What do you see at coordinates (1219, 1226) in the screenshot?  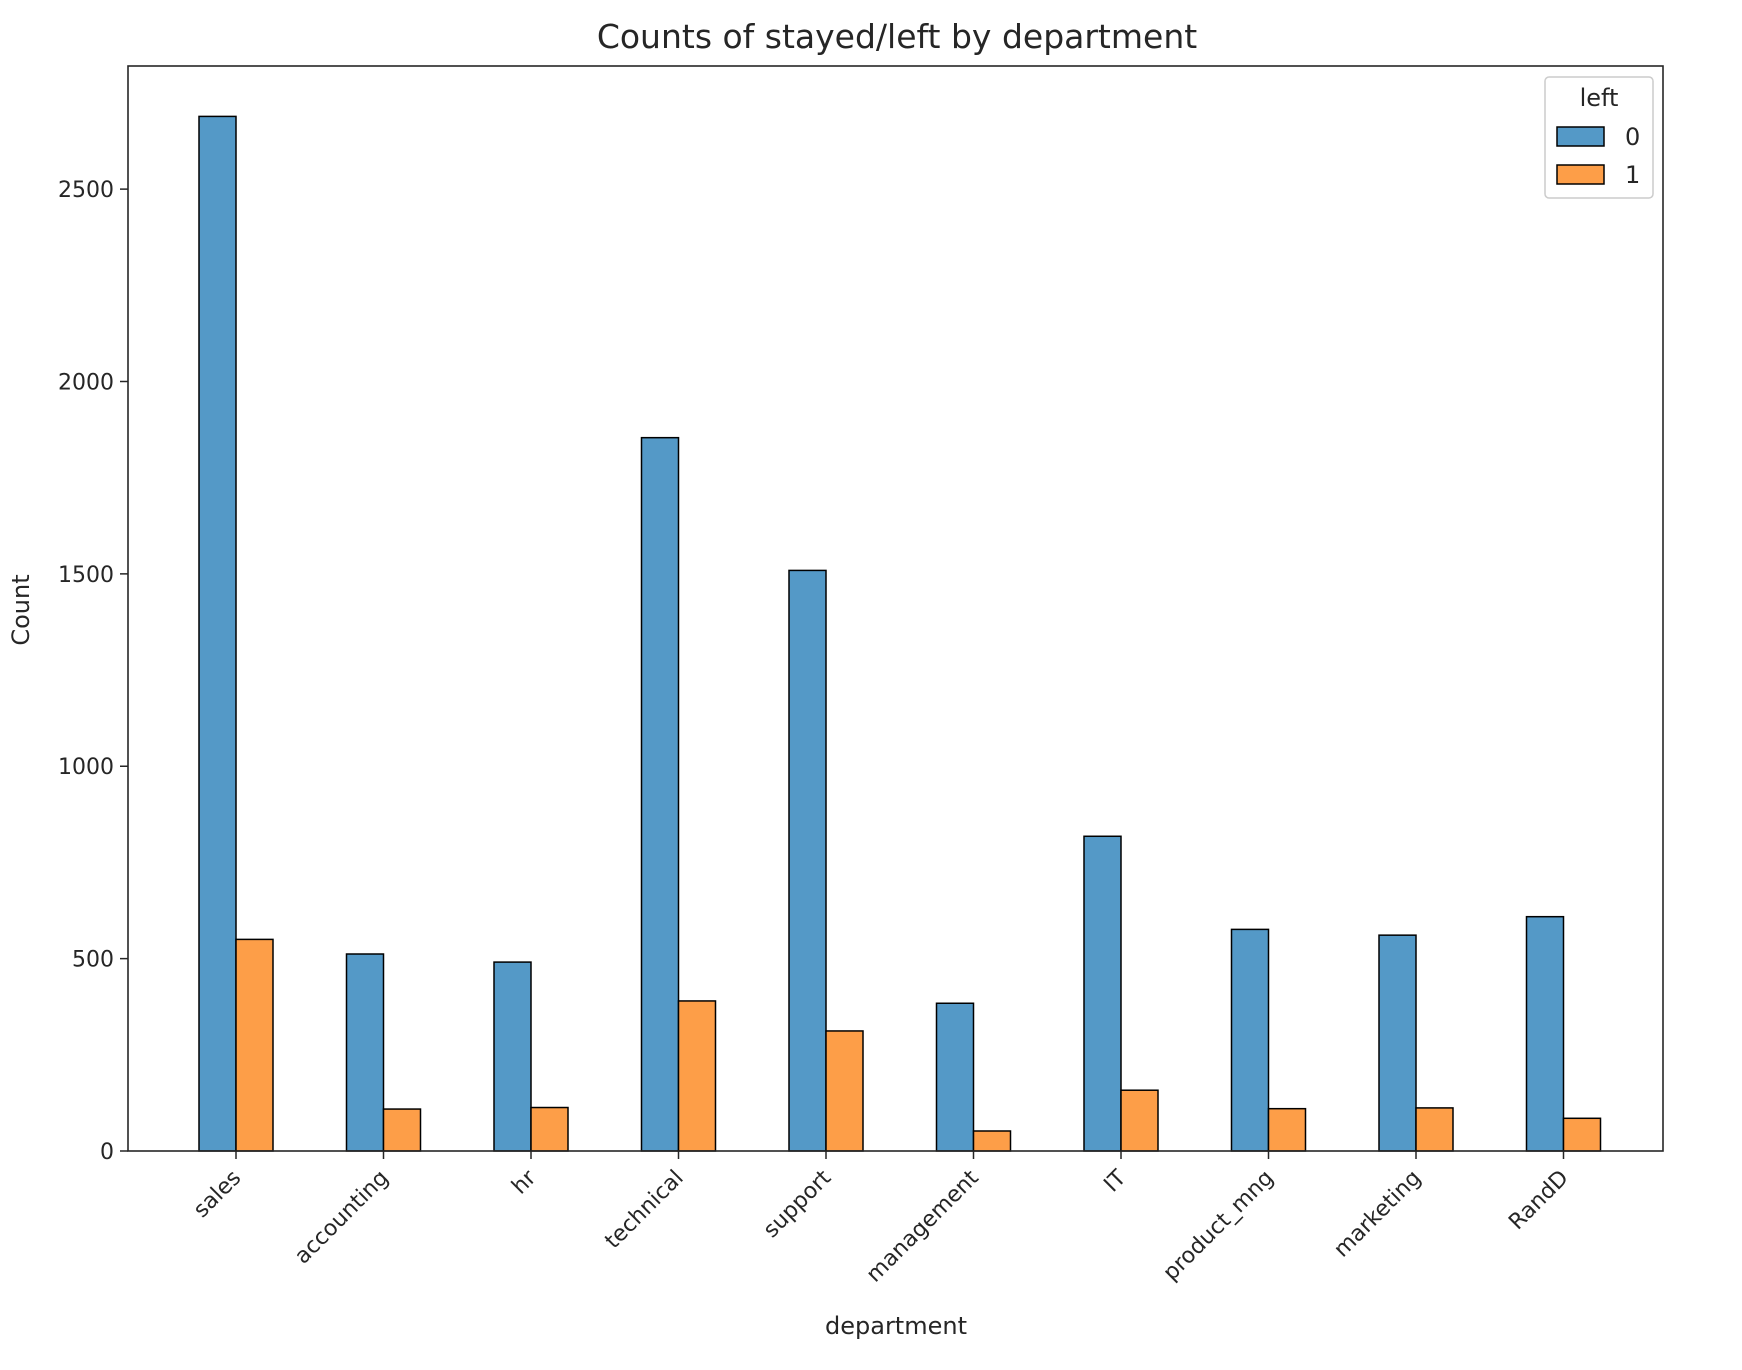 I see `x-tick-label: product_mng` at bounding box center [1219, 1226].